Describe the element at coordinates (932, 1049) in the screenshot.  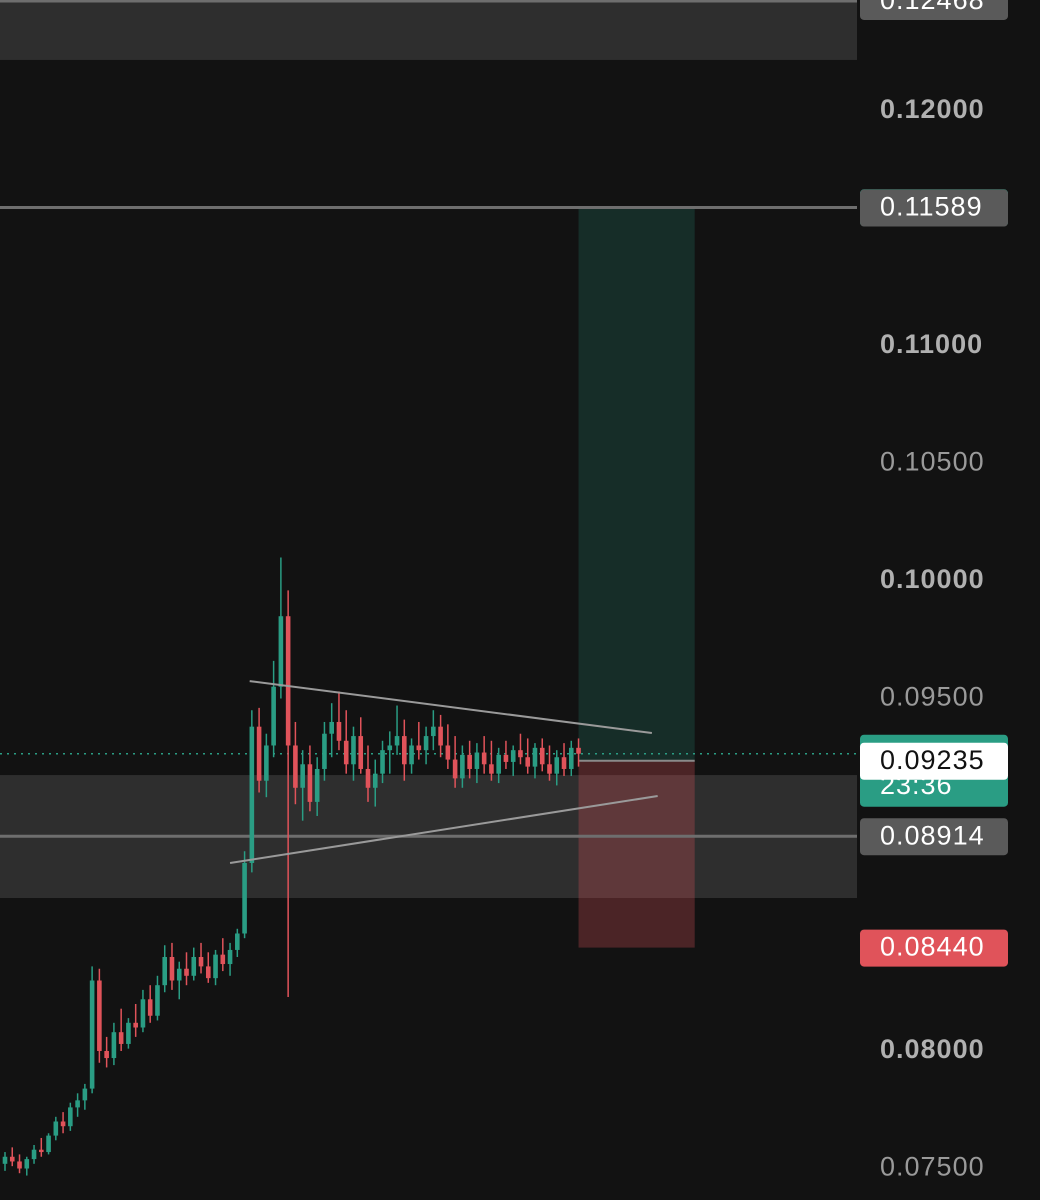
I see `y-tick-label: 0.08000` at that location.